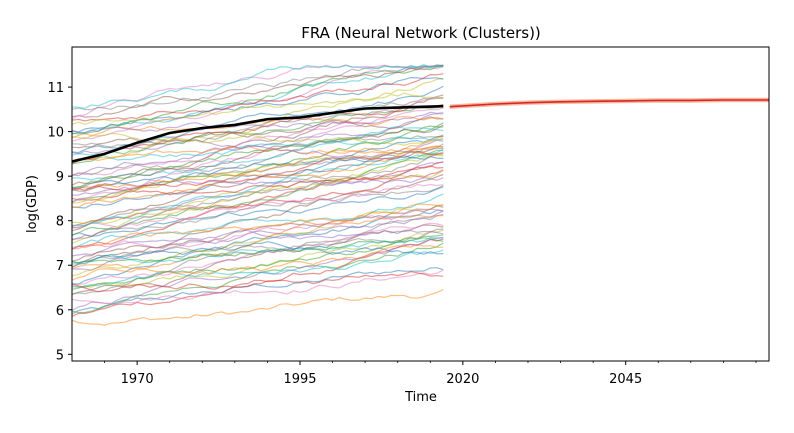 The height and width of the screenshot is (433, 794). I want to click on forecast-line, so click(609, 103).